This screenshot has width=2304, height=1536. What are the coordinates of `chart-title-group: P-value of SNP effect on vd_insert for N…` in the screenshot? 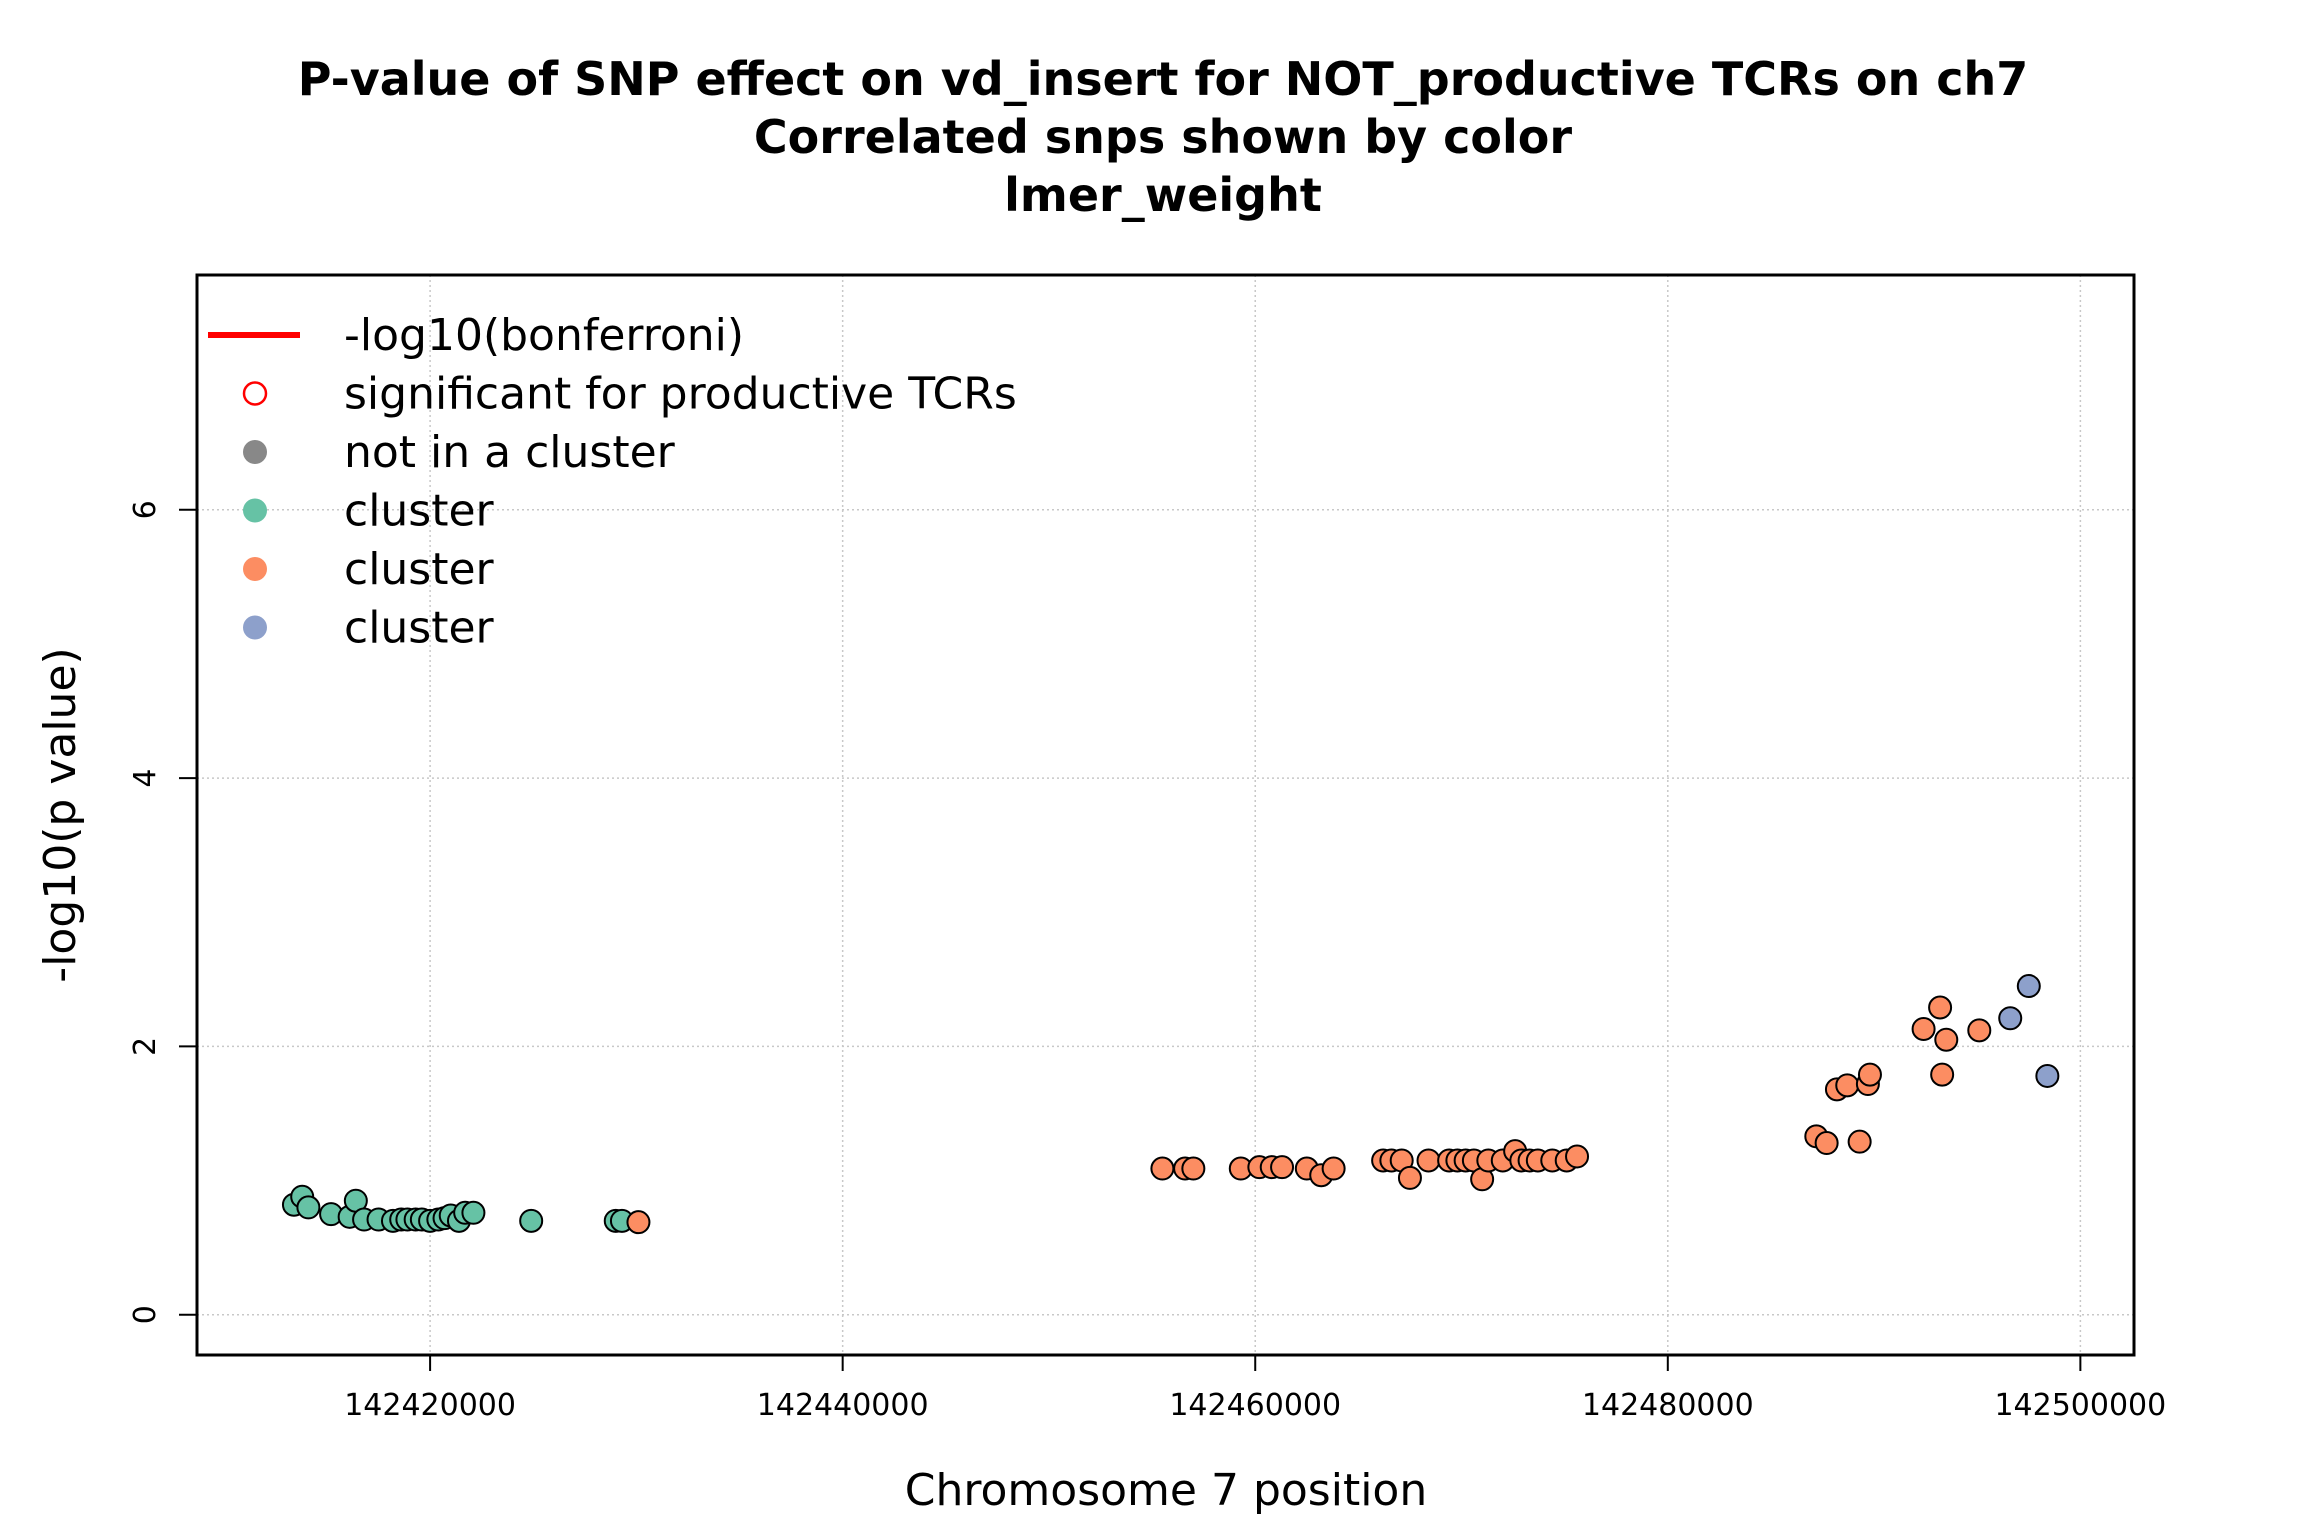 It's located at (1163, 137).